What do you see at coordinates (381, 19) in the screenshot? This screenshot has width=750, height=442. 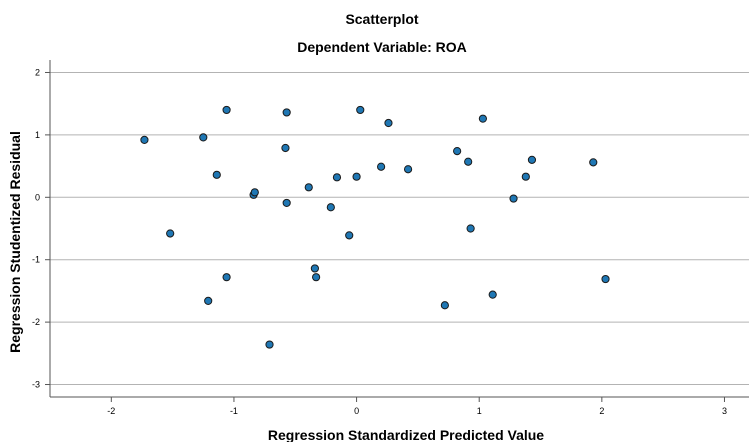 I see `chart-title: Scatterplot` at bounding box center [381, 19].